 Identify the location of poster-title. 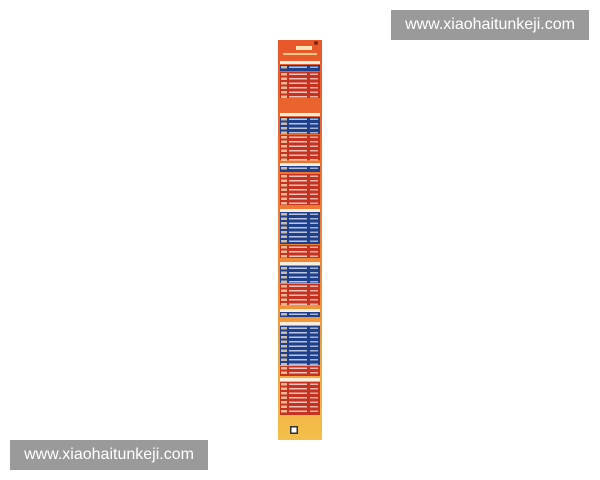
(304, 48).